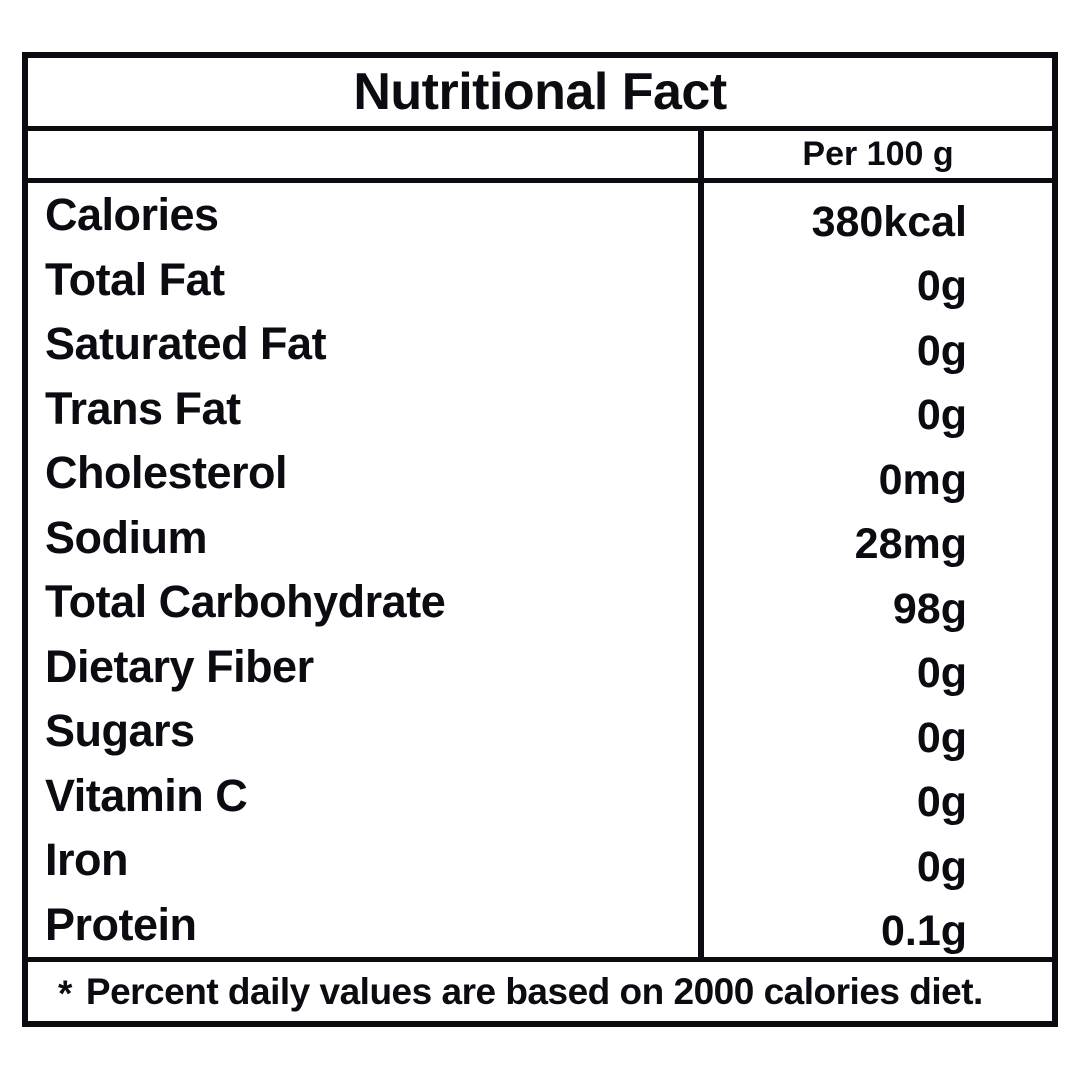 The width and height of the screenshot is (1080, 1080). I want to click on nutrient-value: 380kcal, so click(889, 221).